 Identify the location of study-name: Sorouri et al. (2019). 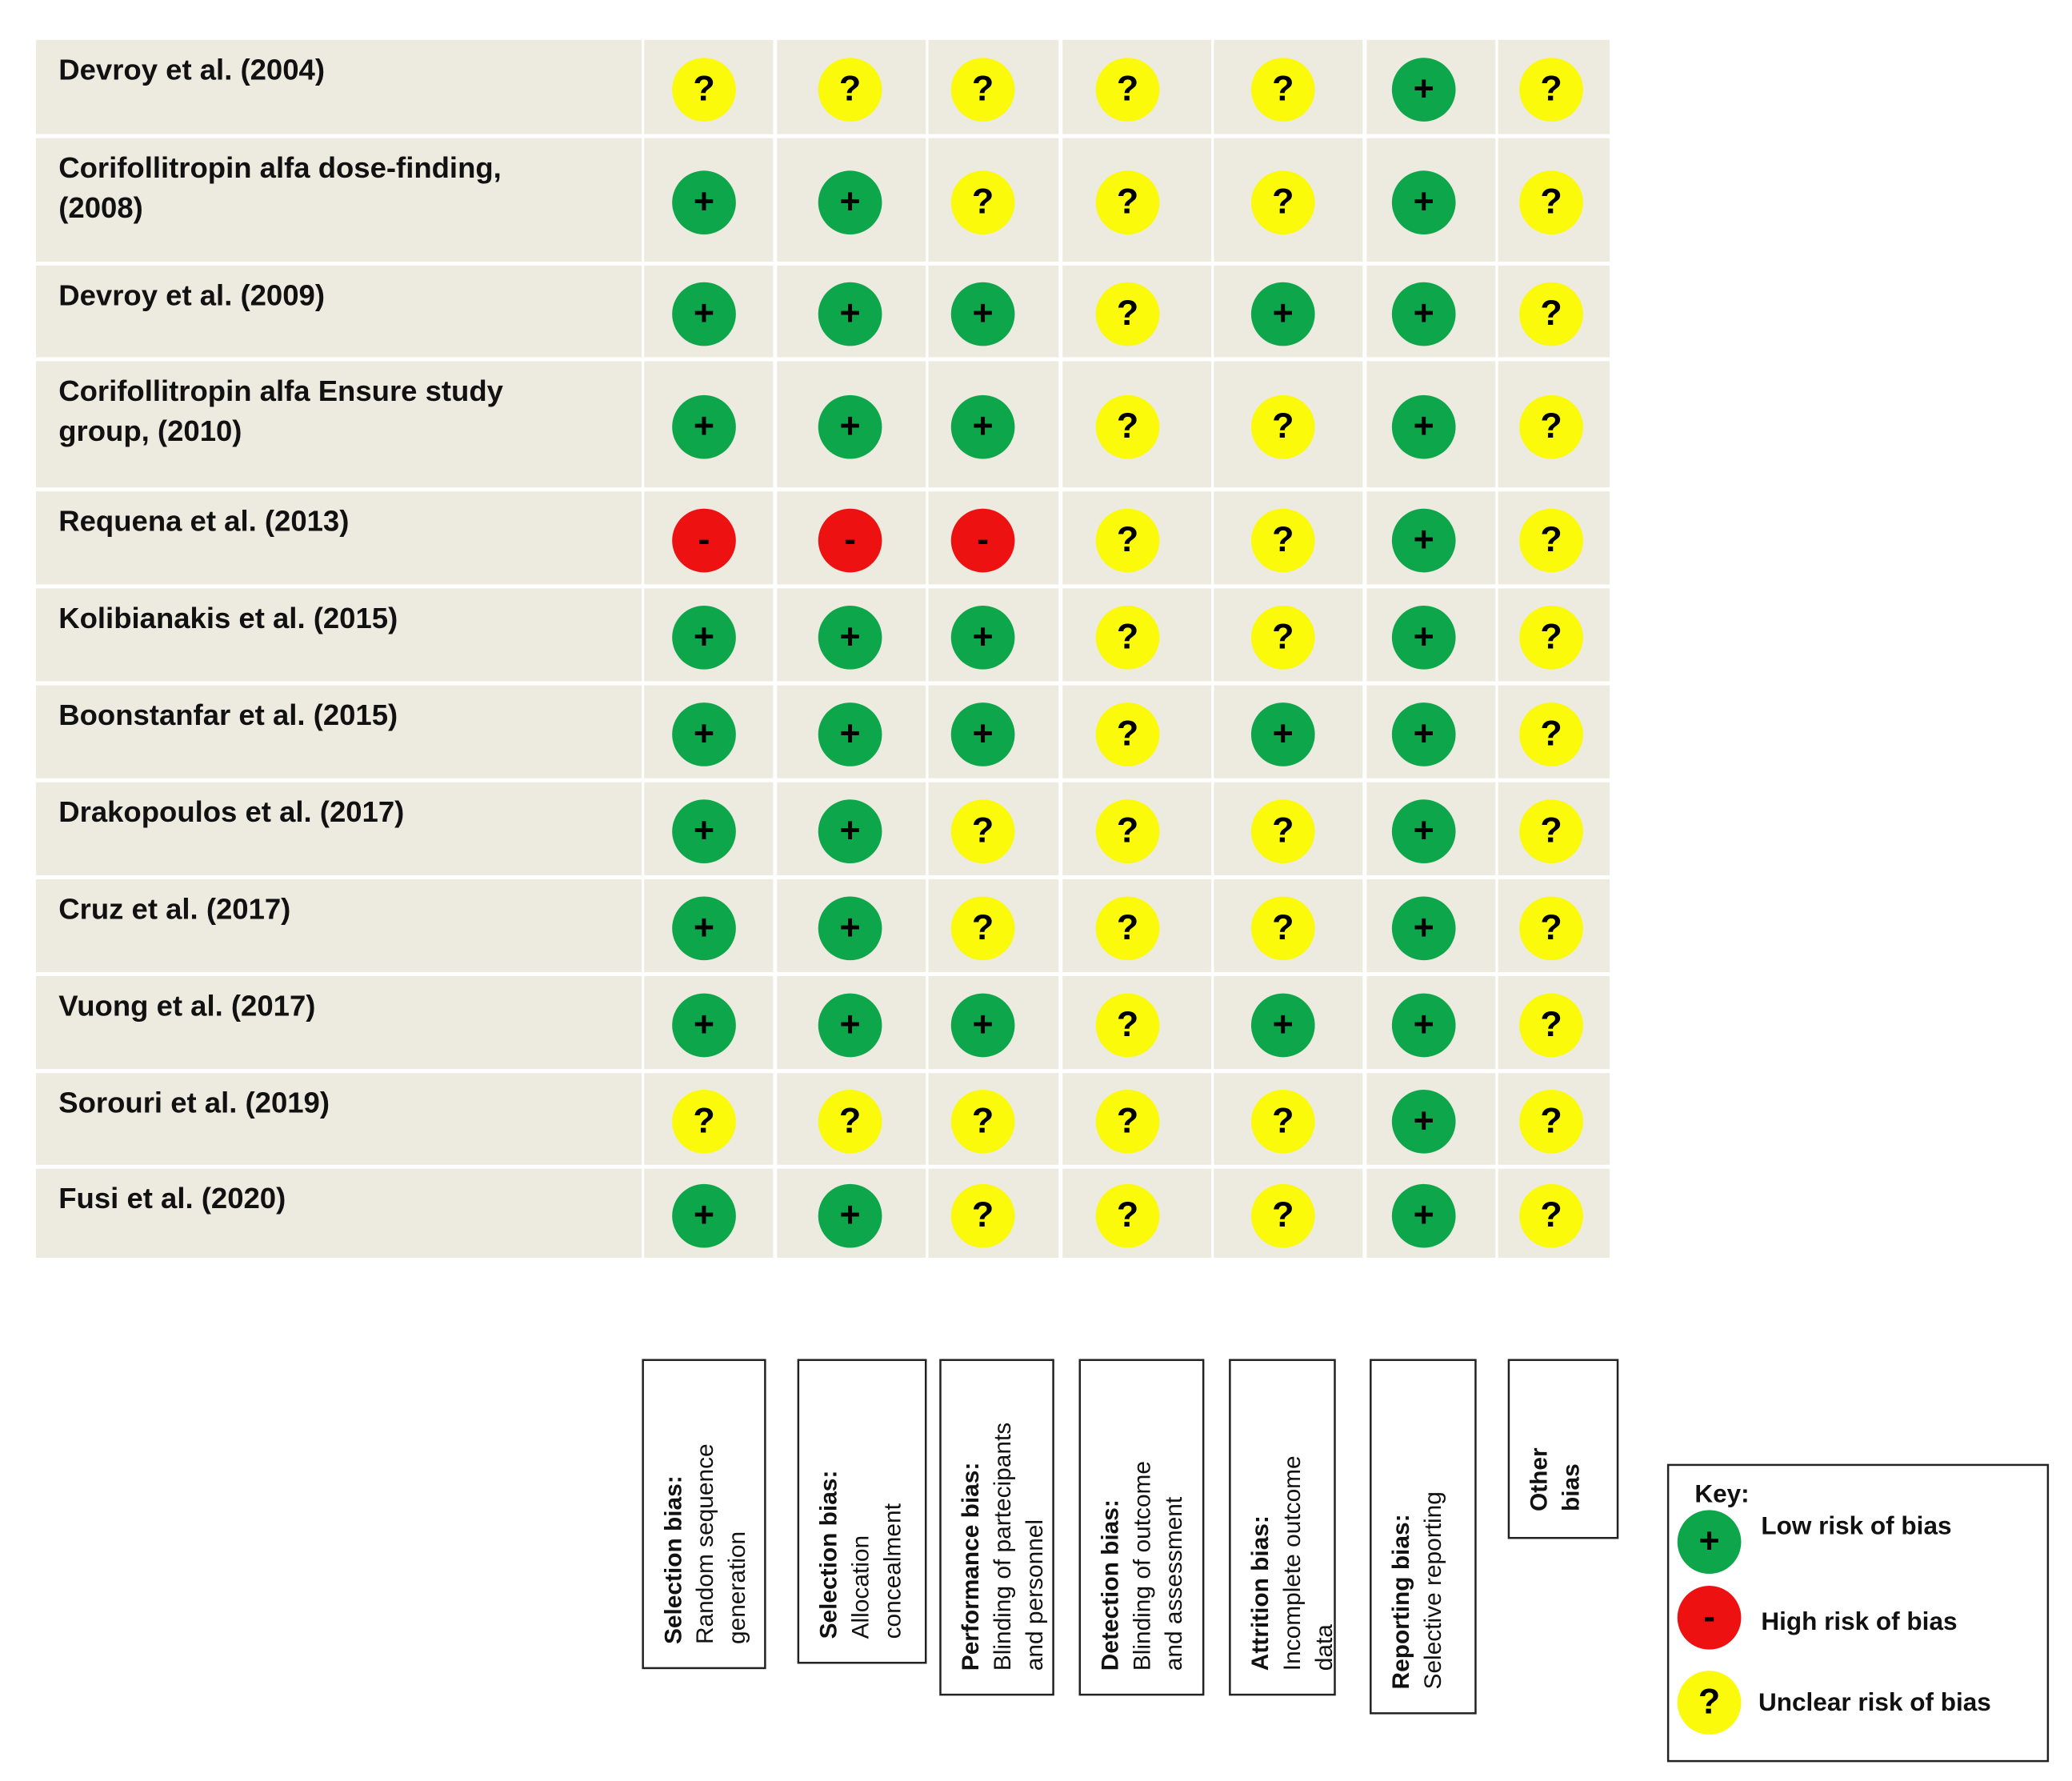
(194, 1103).